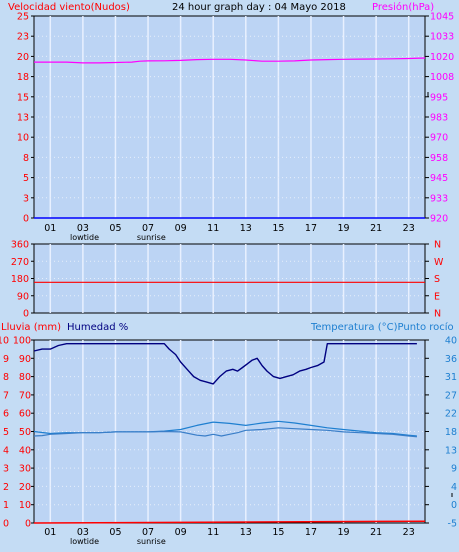 The image size is (459, 552). What do you see at coordinates (6, 469) in the screenshot?
I see `rain-tick-label: 3` at bounding box center [6, 469].